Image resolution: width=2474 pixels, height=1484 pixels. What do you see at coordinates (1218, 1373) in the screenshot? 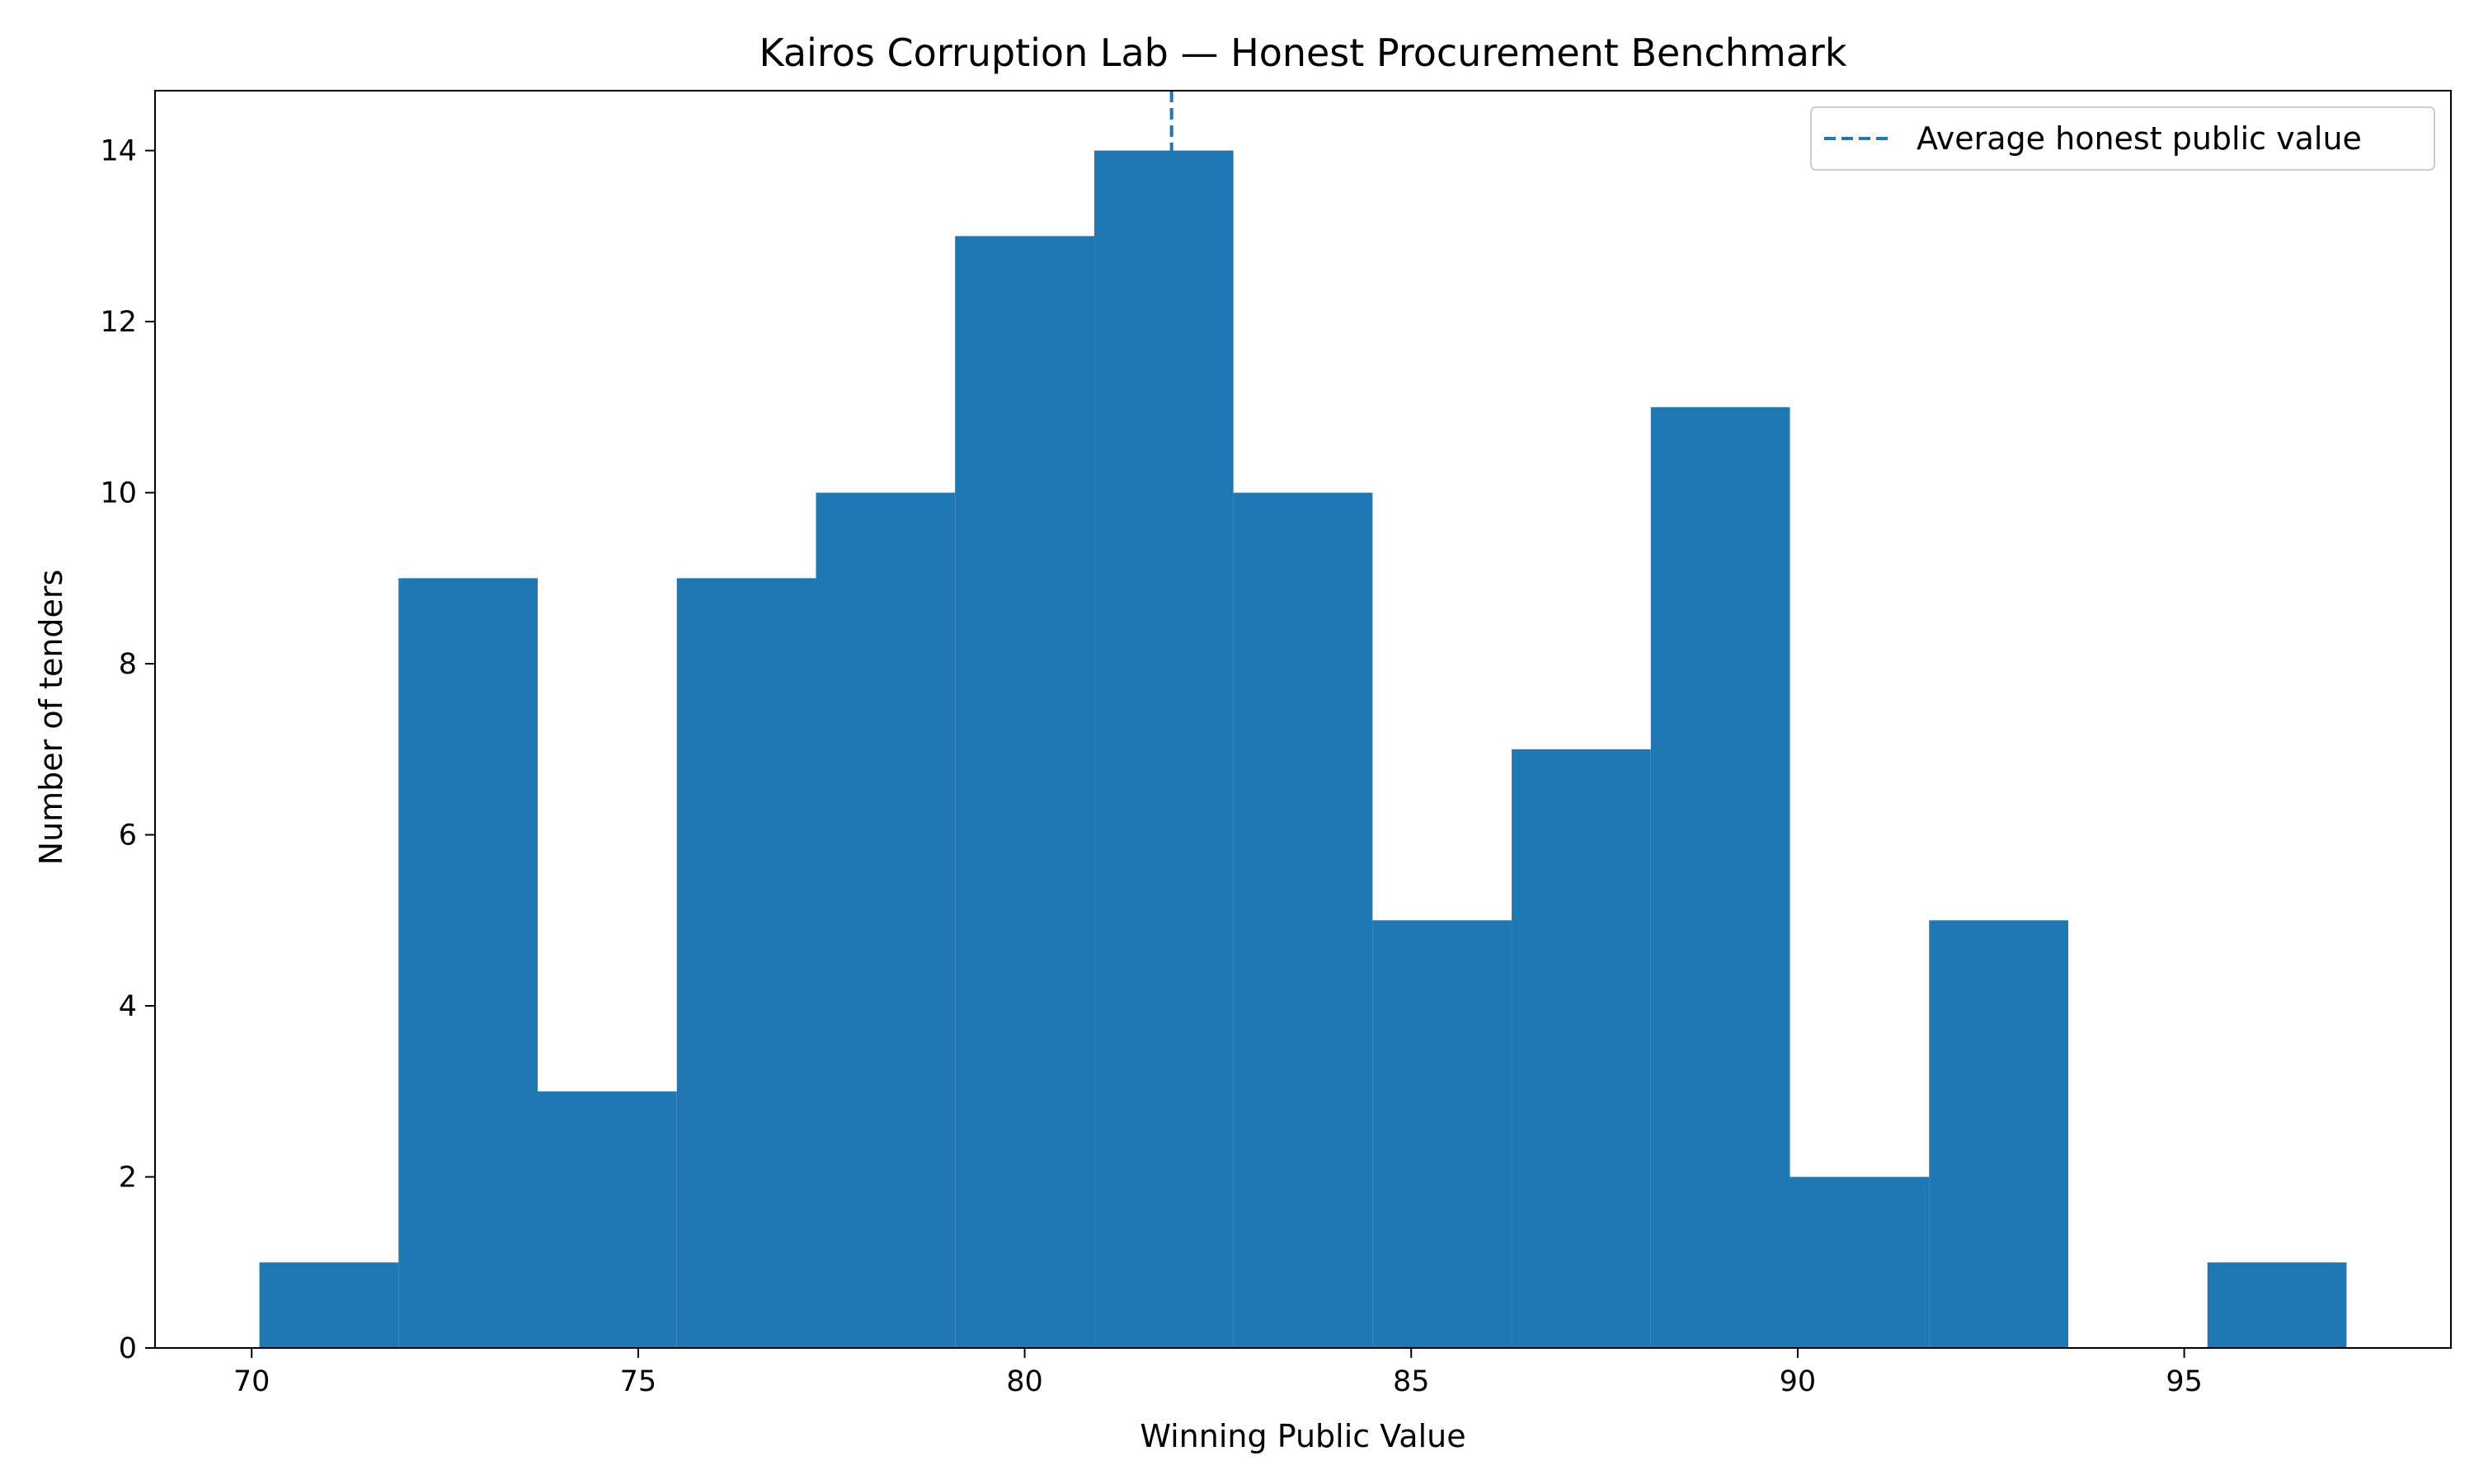
I see `x-axis: 70 75 80 85 90 95` at bounding box center [1218, 1373].